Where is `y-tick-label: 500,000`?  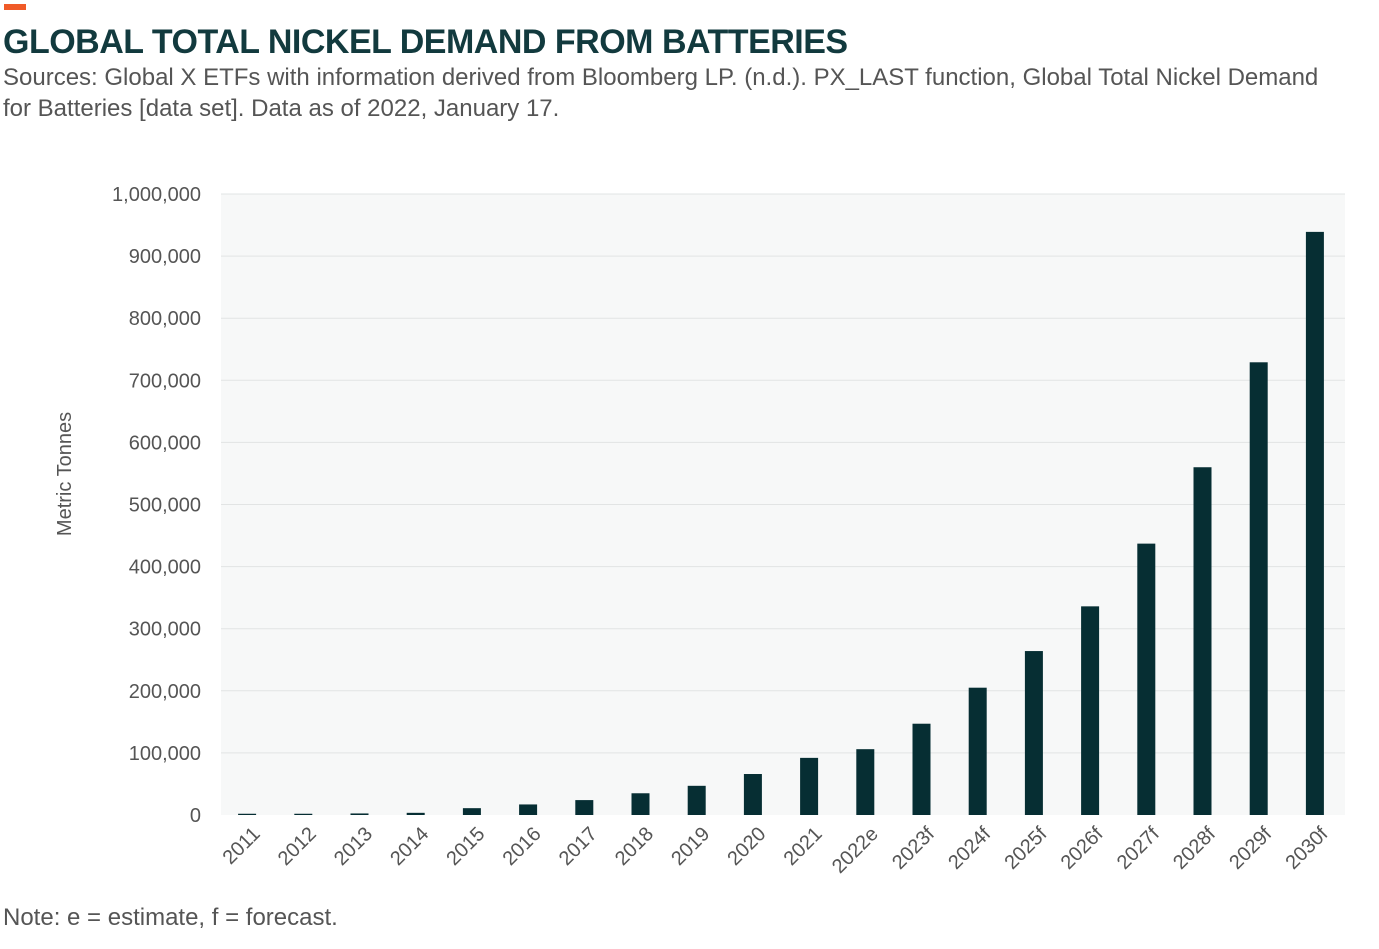
y-tick-label: 500,000 is located at coordinates (165, 506).